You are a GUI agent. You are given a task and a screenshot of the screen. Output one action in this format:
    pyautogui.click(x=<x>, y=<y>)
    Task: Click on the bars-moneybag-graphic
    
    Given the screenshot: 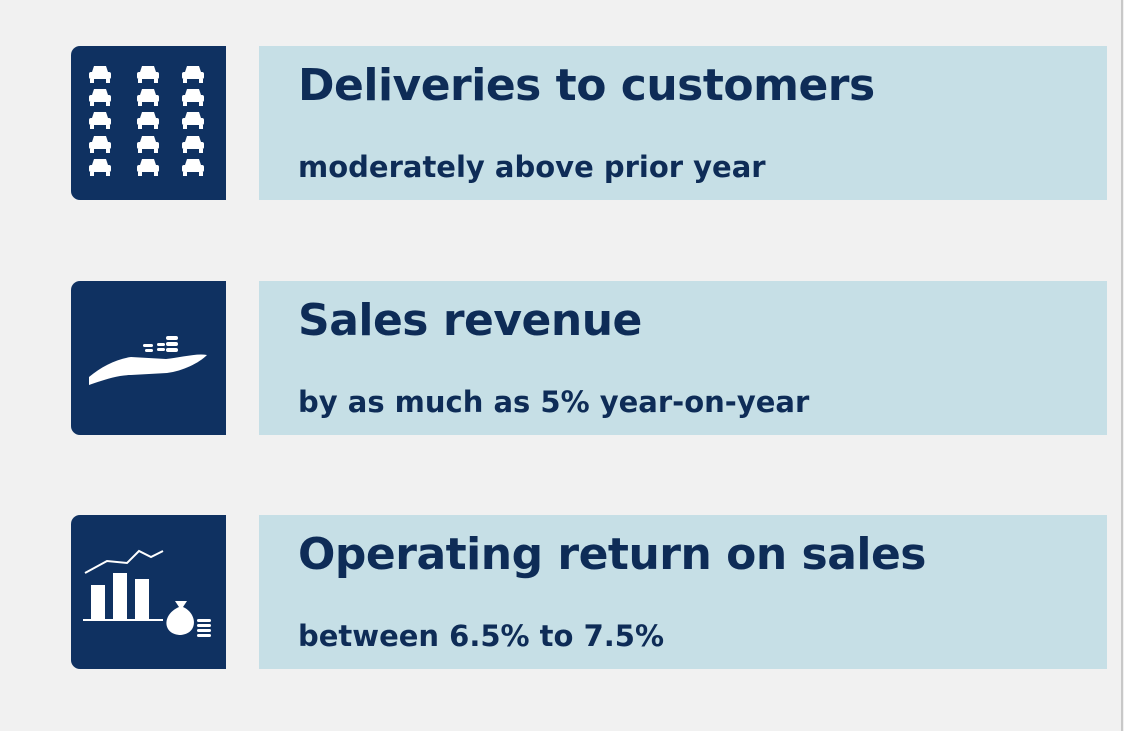 What is the action you would take?
    pyautogui.click(x=147, y=593)
    